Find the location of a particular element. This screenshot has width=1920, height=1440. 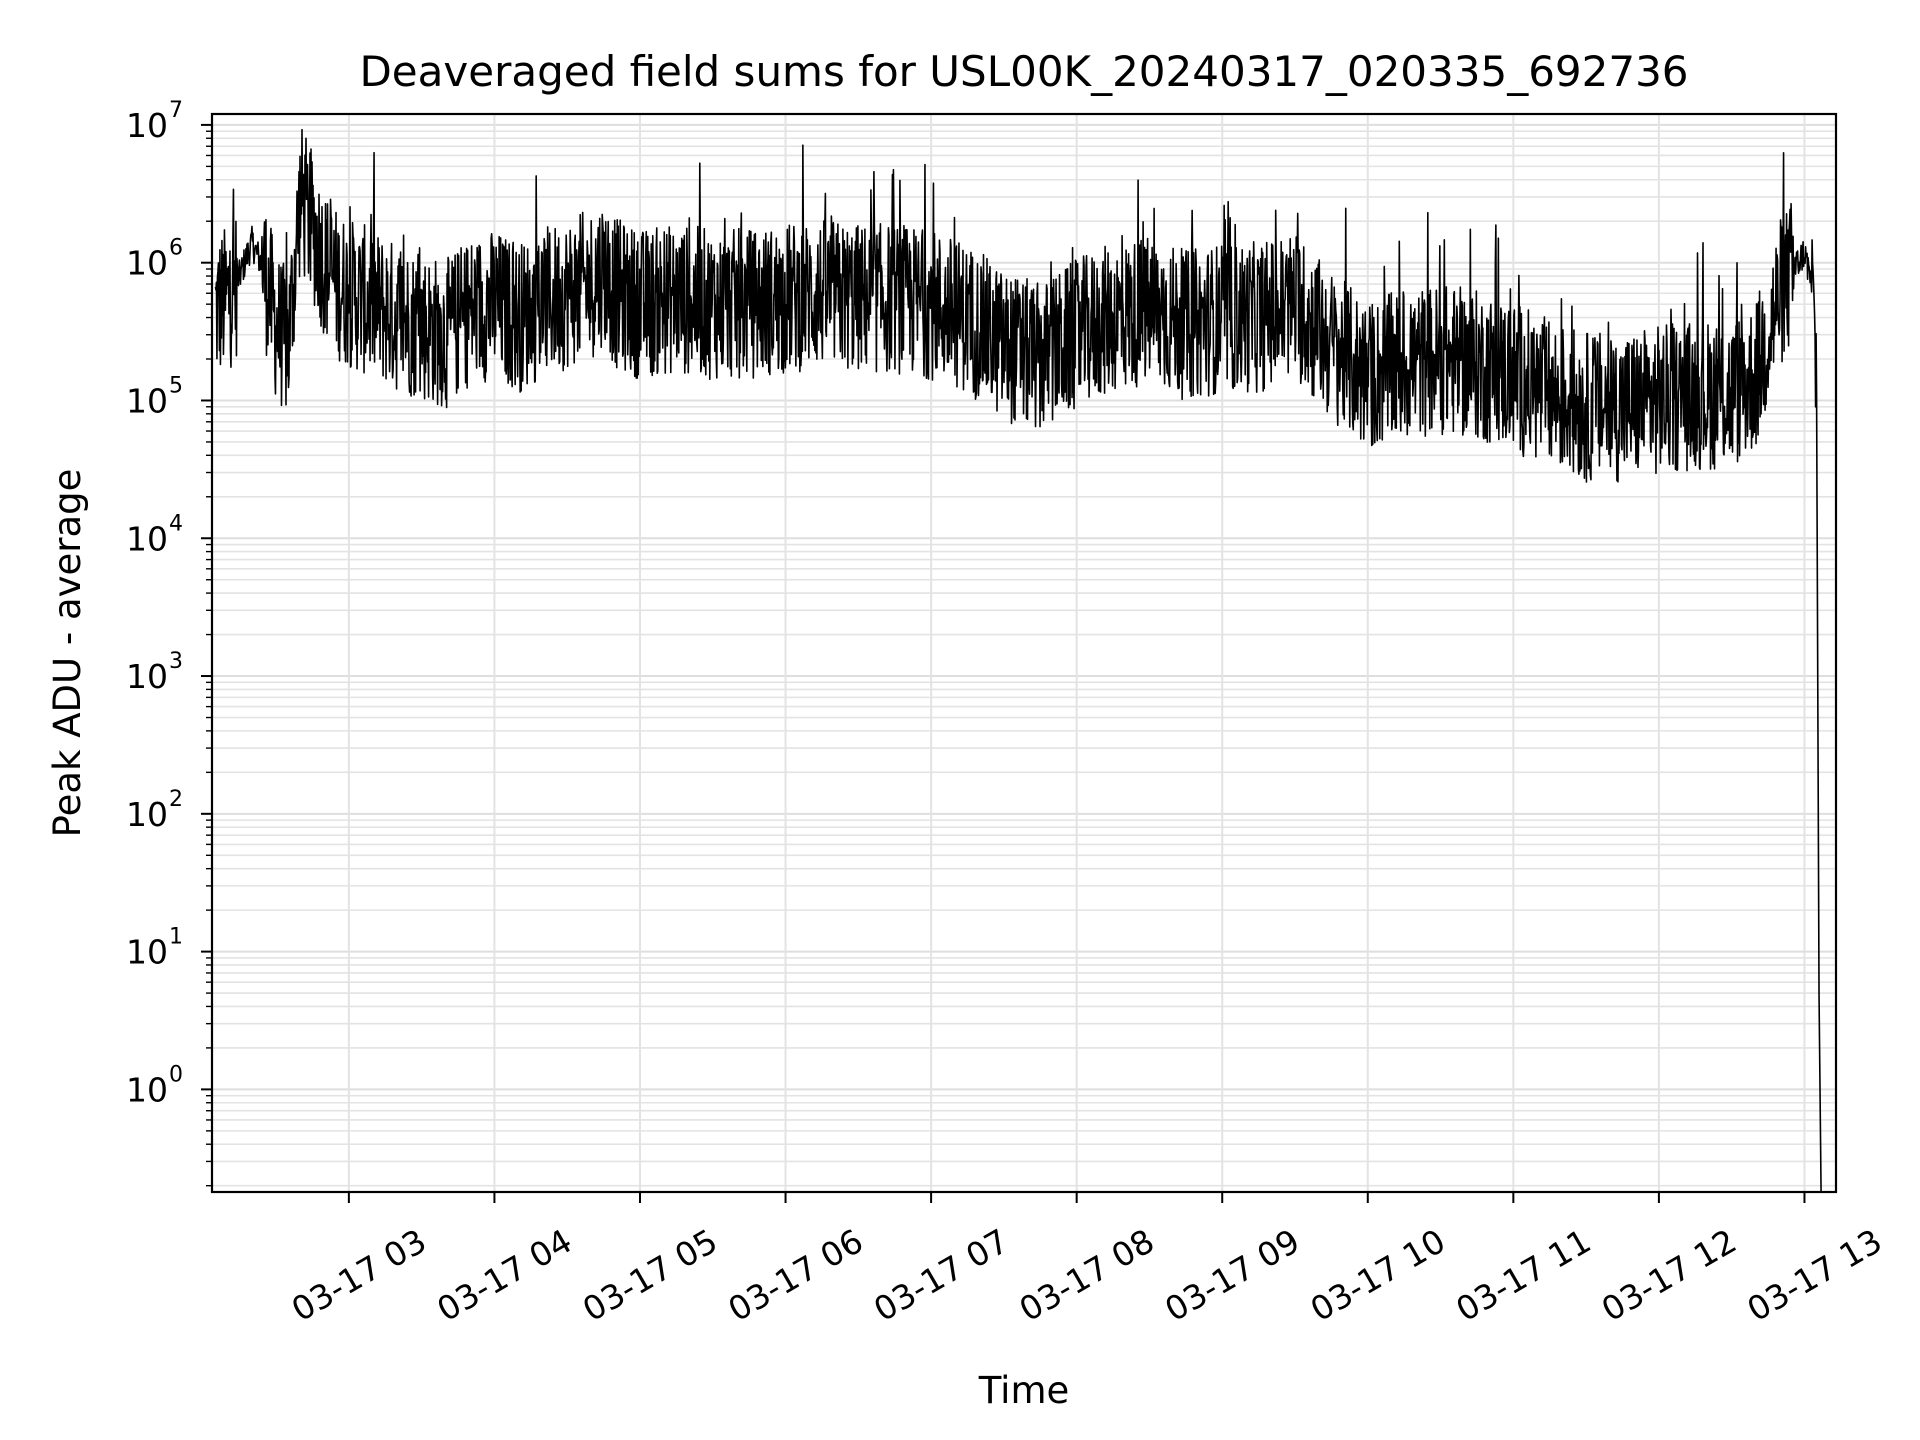

x-tick-label: 03-17 03 is located at coordinates (359, 1275).